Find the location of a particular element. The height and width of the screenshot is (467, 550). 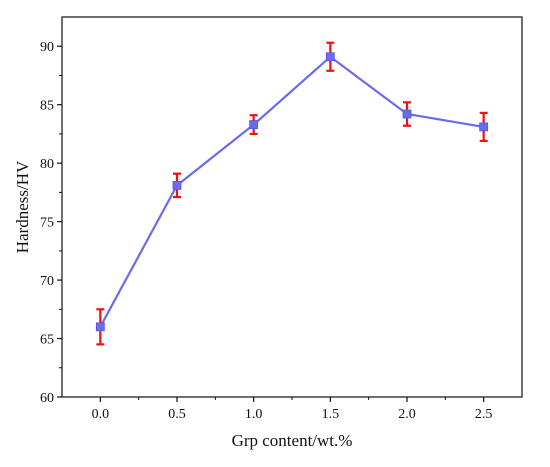

x-tick-label-4: 2.0 is located at coordinates (407, 414).